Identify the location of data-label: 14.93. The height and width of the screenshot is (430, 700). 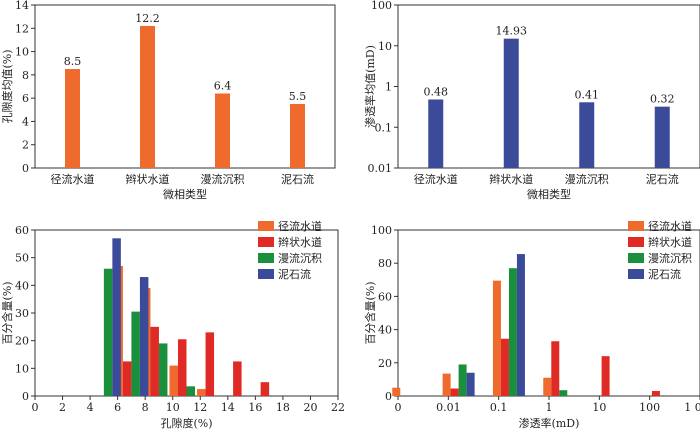
(512, 31).